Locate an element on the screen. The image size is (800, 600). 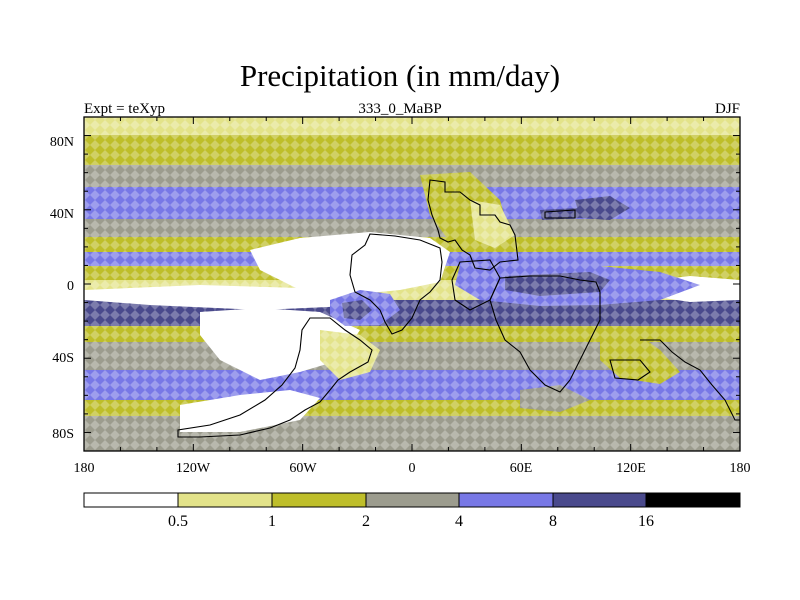
y-tick-label: 40S is located at coordinates (63, 358).